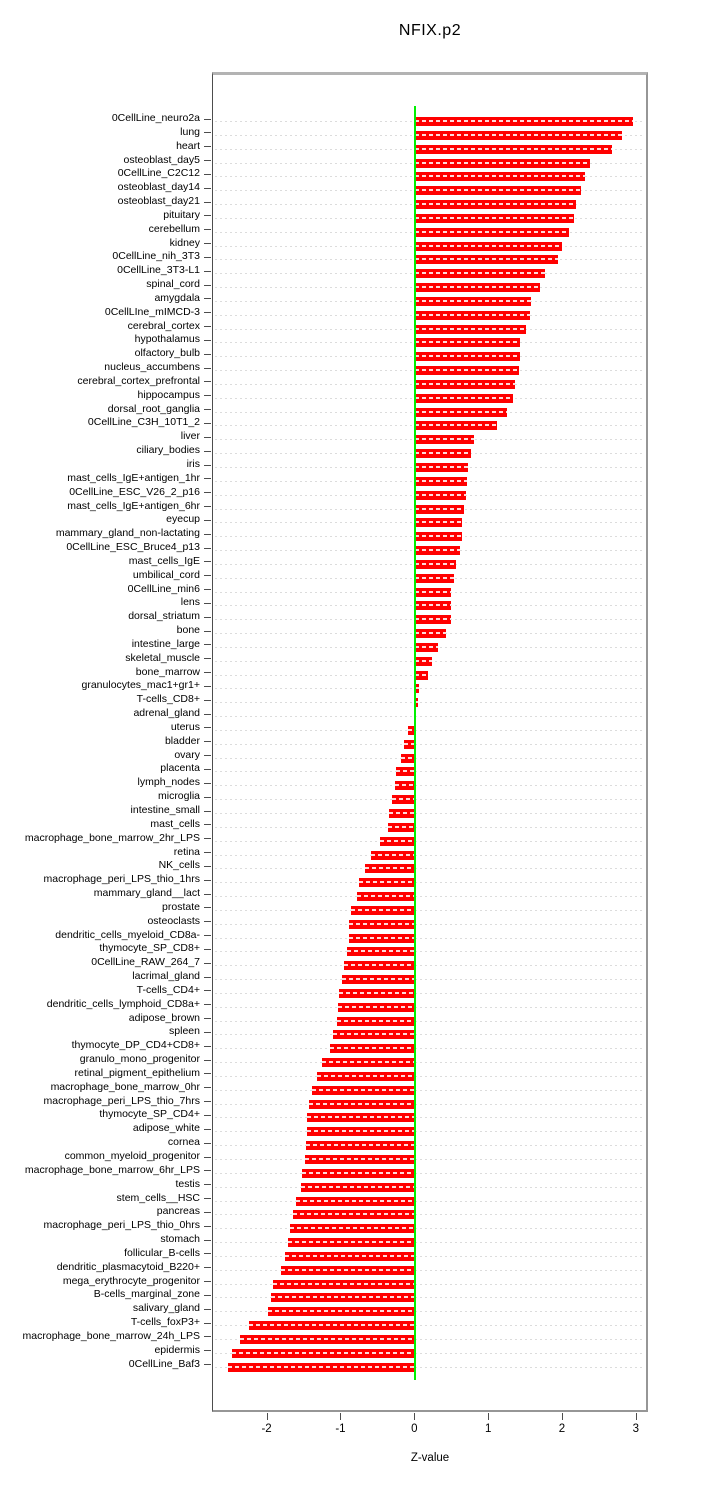  What do you see at coordinates (187, 754) in the screenshot?
I see `category-label: ovary` at bounding box center [187, 754].